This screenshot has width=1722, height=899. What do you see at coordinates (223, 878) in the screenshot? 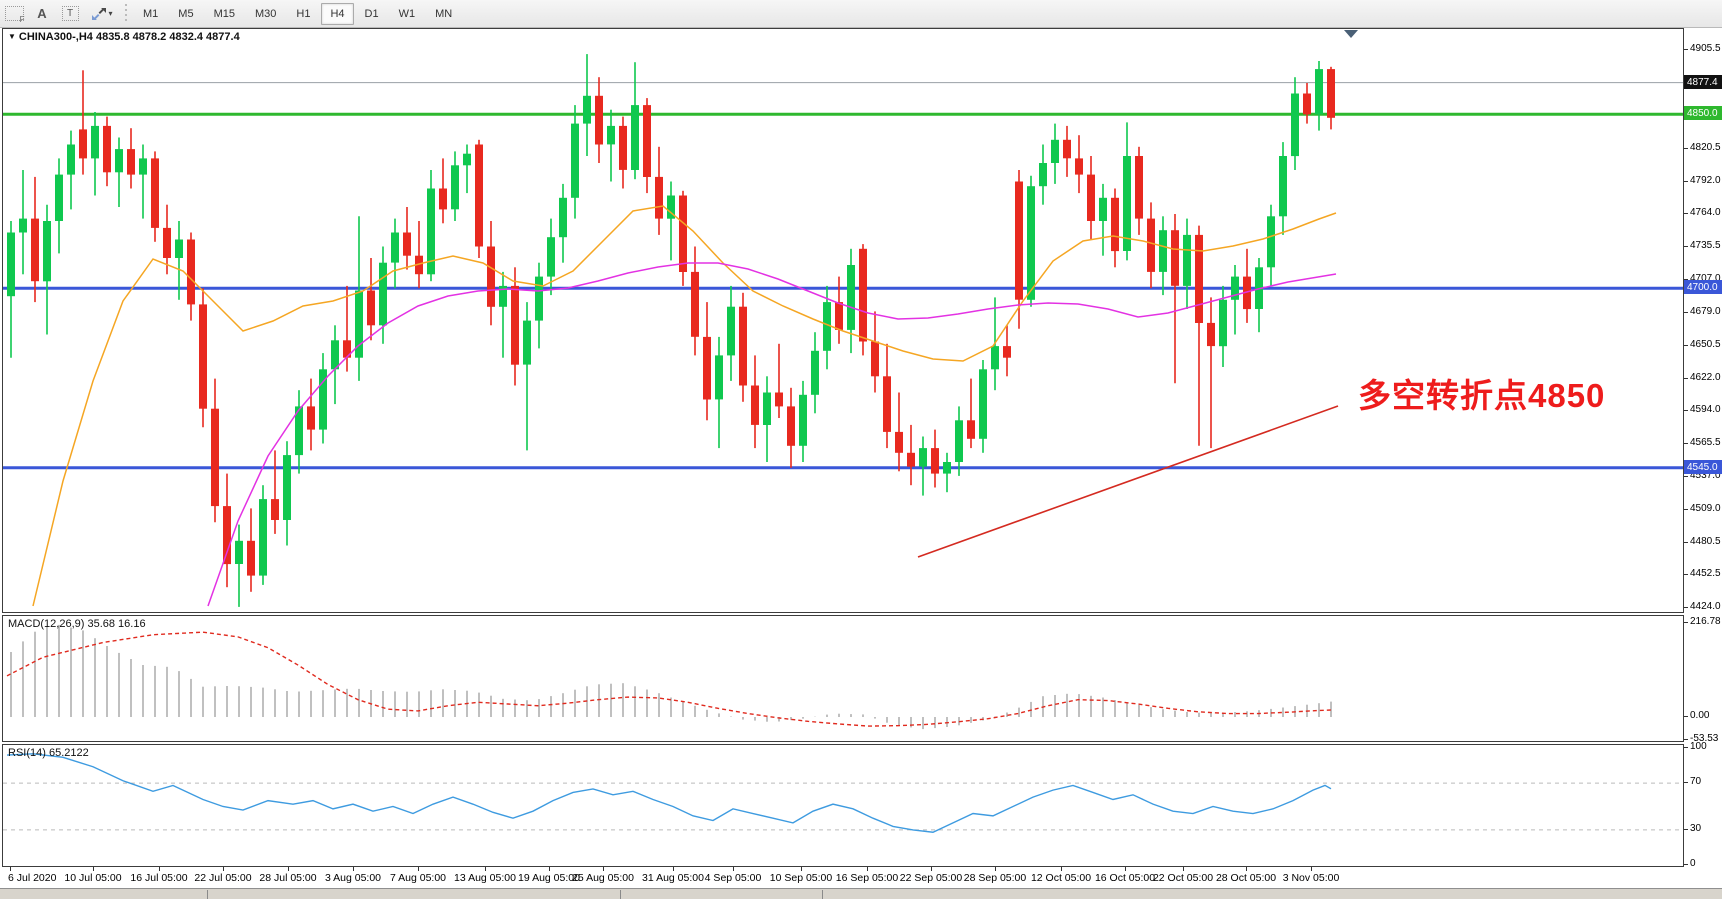
I see `time-label: 22 Jul 05:00` at bounding box center [223, 878].